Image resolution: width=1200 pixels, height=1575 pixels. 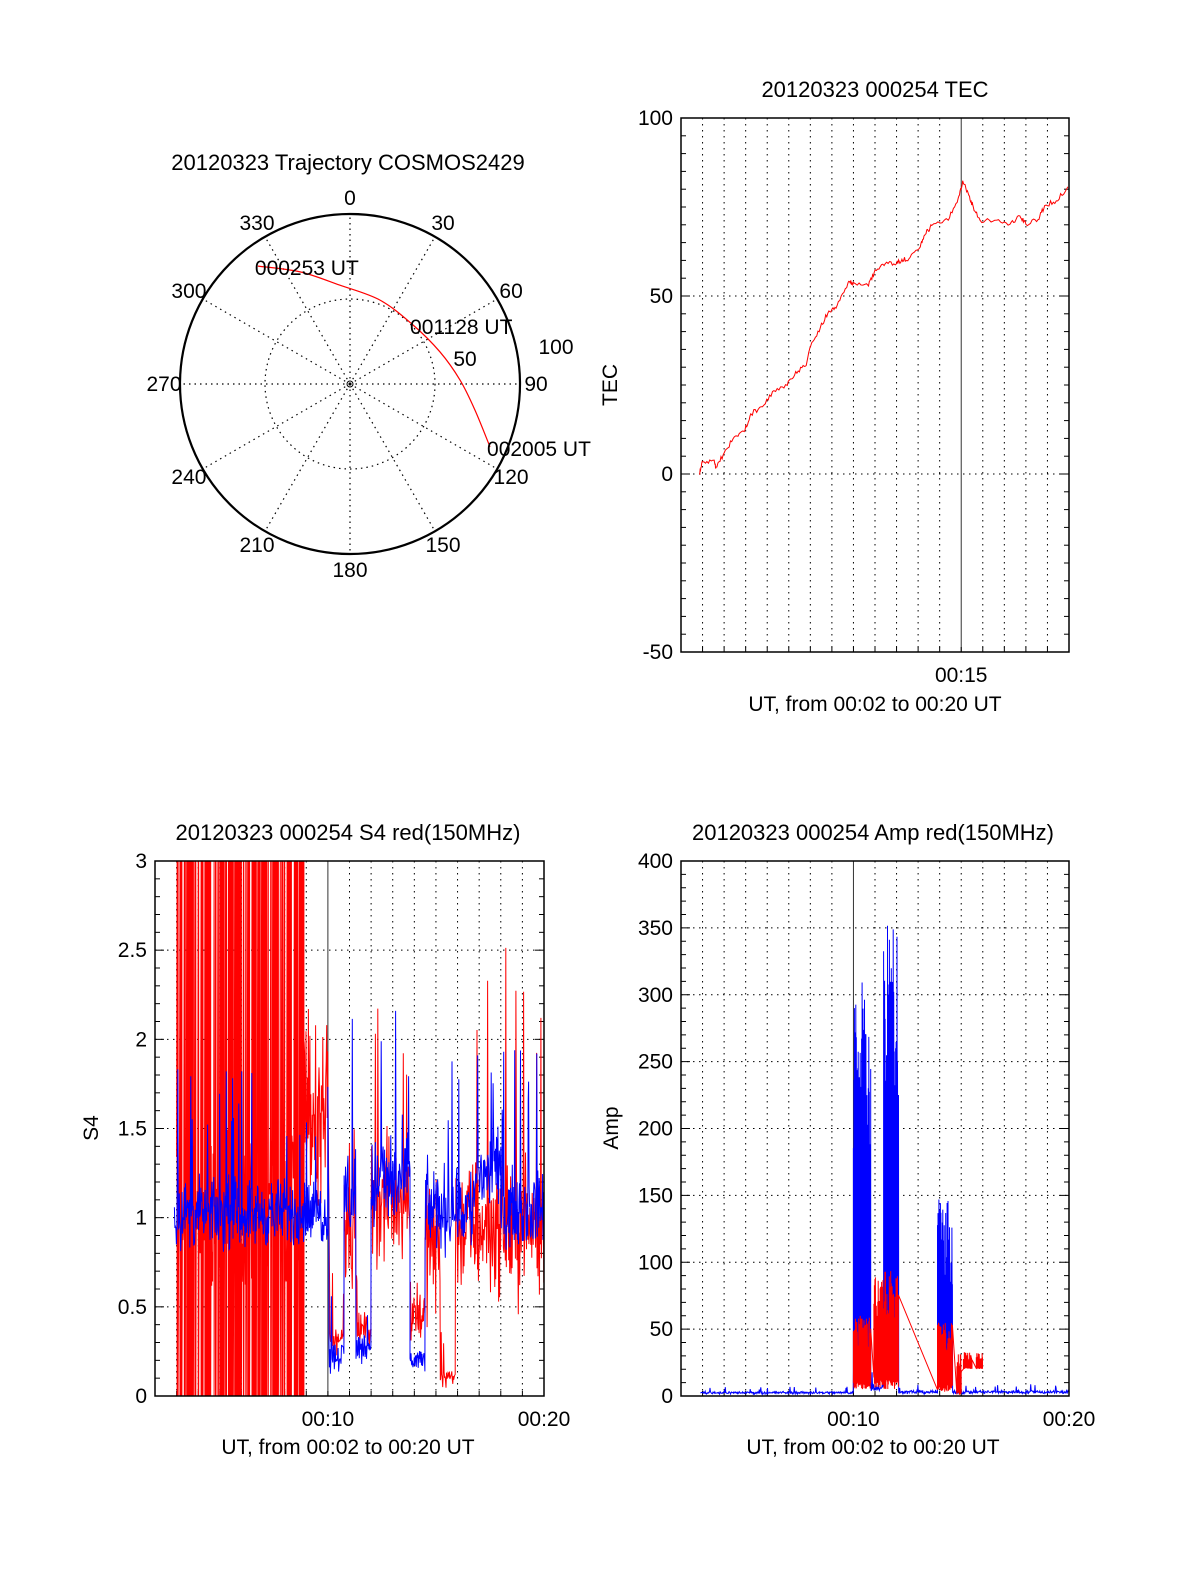 I want to click on amp-ytick-label: 400, so click(x=655, y=861).